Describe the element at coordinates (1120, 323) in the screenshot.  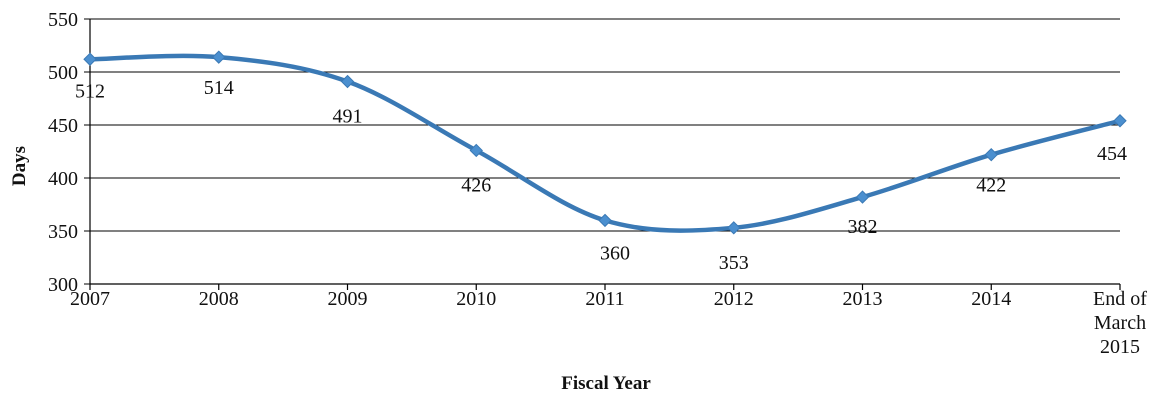
I see `x-tick-label: End of March 2015` at that location.